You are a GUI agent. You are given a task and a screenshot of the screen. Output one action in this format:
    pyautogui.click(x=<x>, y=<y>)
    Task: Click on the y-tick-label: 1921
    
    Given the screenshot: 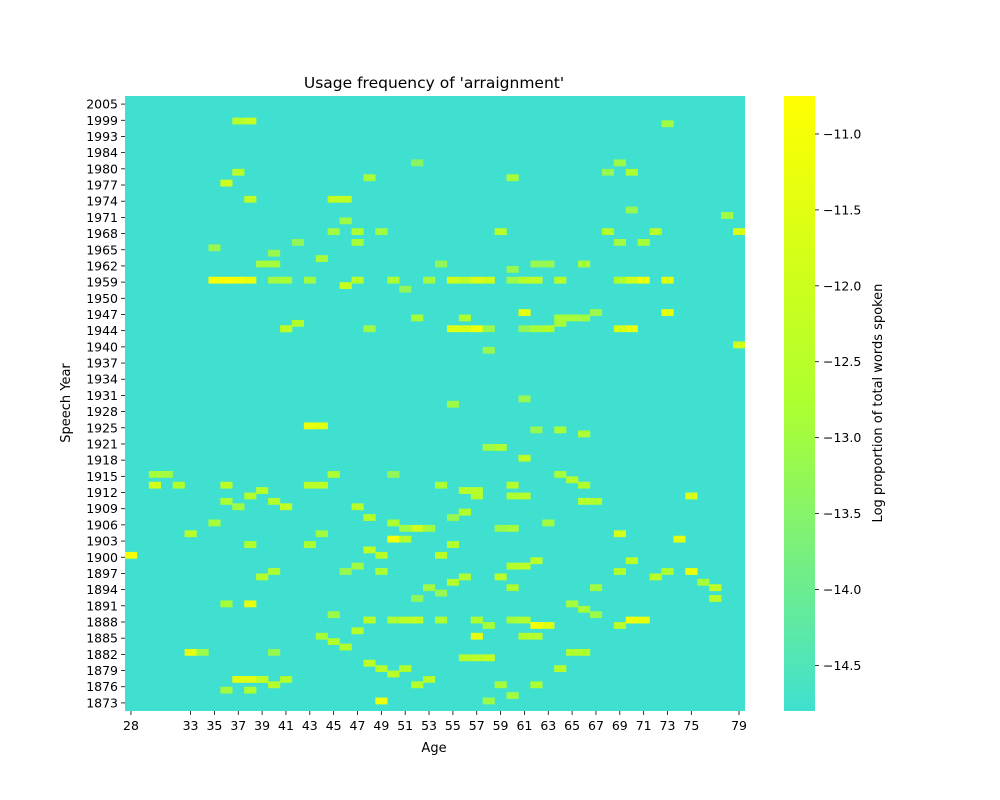 What is the action you would take?
    pyautogui.click(x=102, y=443)
    